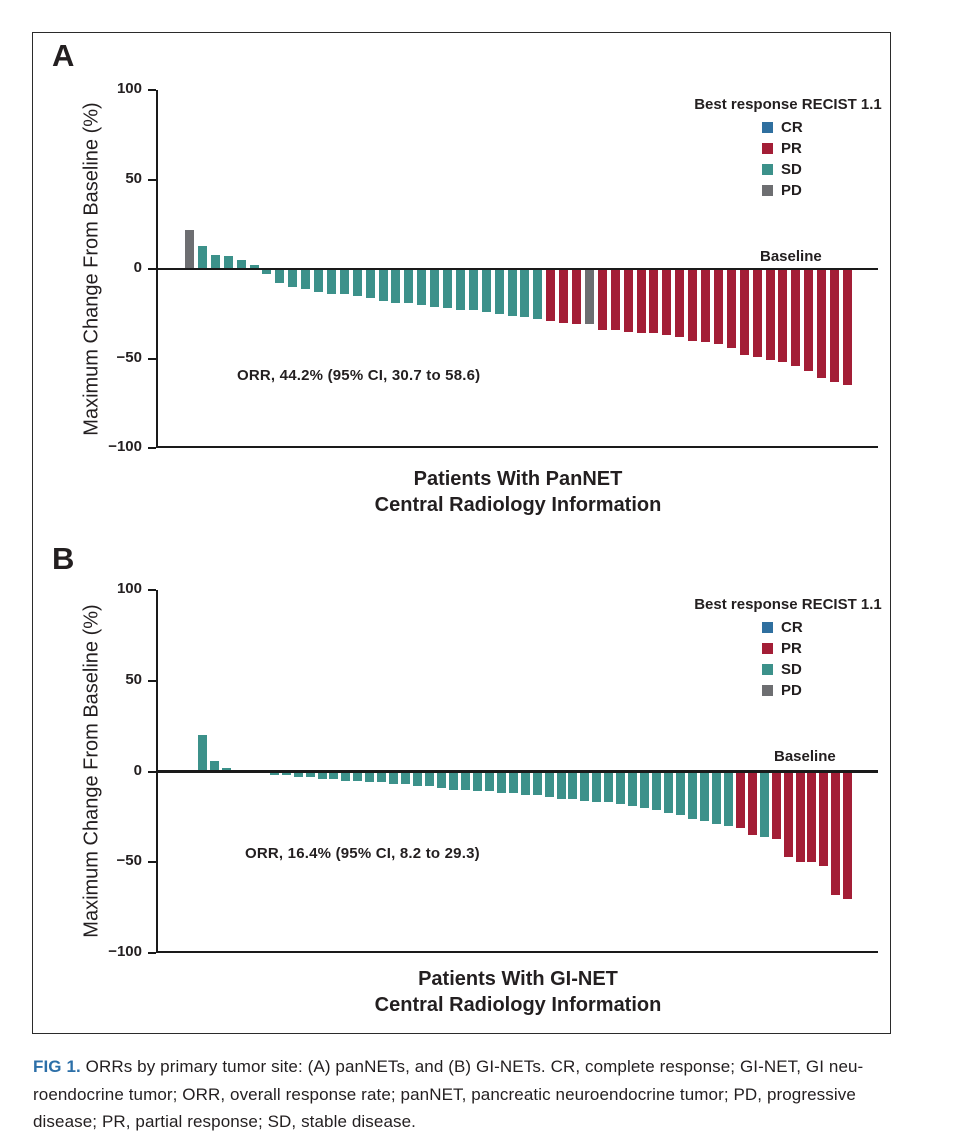 The image size is (956, 1140). Describe the element at coordinates (63, 558) in the screenshot. I see `panel-b-label: B` at that location.